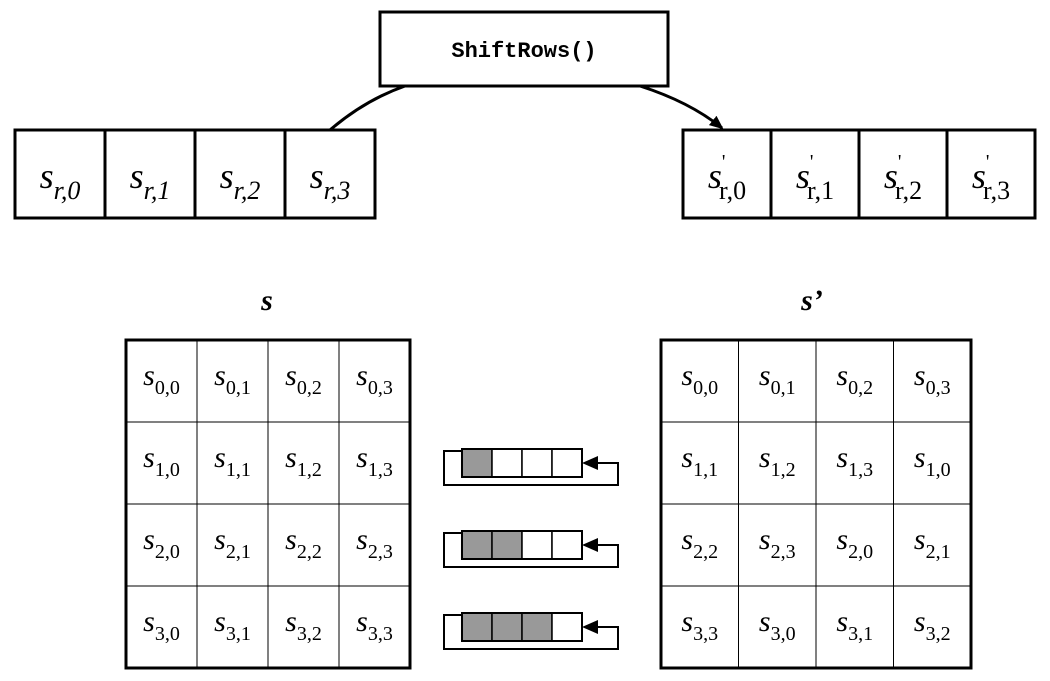 This screenshot has height=681, width=1050. What do you see at coordinates (854, 543) in the screenshot?
I see `state-out-symbol: s2,0` at bounding box center [854, 543].